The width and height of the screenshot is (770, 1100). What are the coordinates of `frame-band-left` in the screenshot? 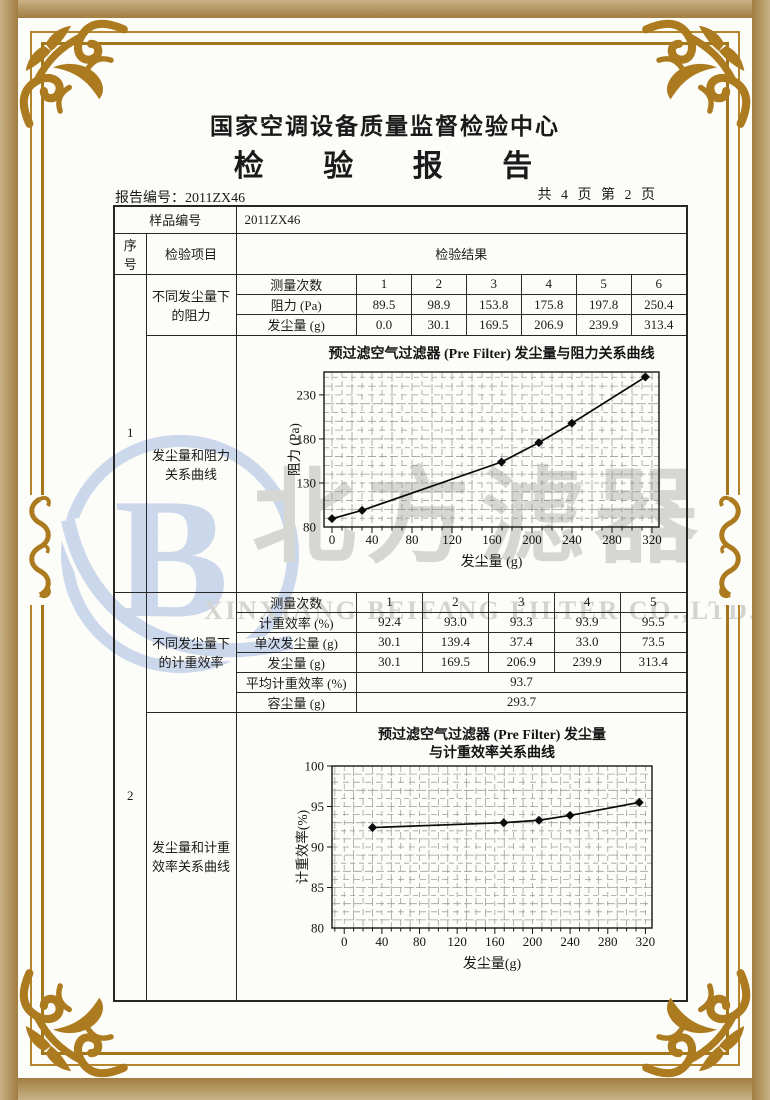 It's located at (9, 550).